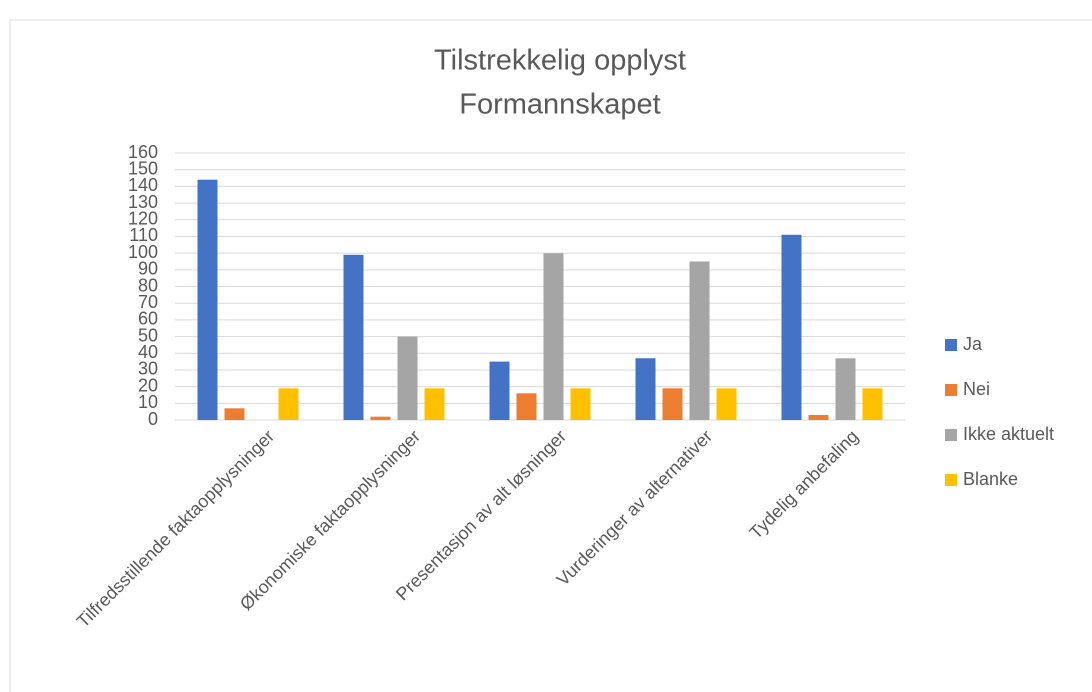  Describe the element at coordinates (143, 185) in the screenshot. I see `y-tick-label: 140` at that location.